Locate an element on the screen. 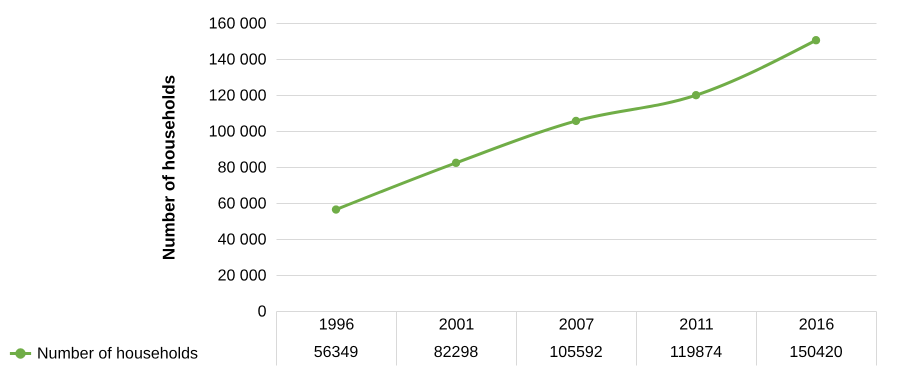 The width and height of the screenshot is (903, 378). data-label: 82298 is located at coordinates (456, 352).